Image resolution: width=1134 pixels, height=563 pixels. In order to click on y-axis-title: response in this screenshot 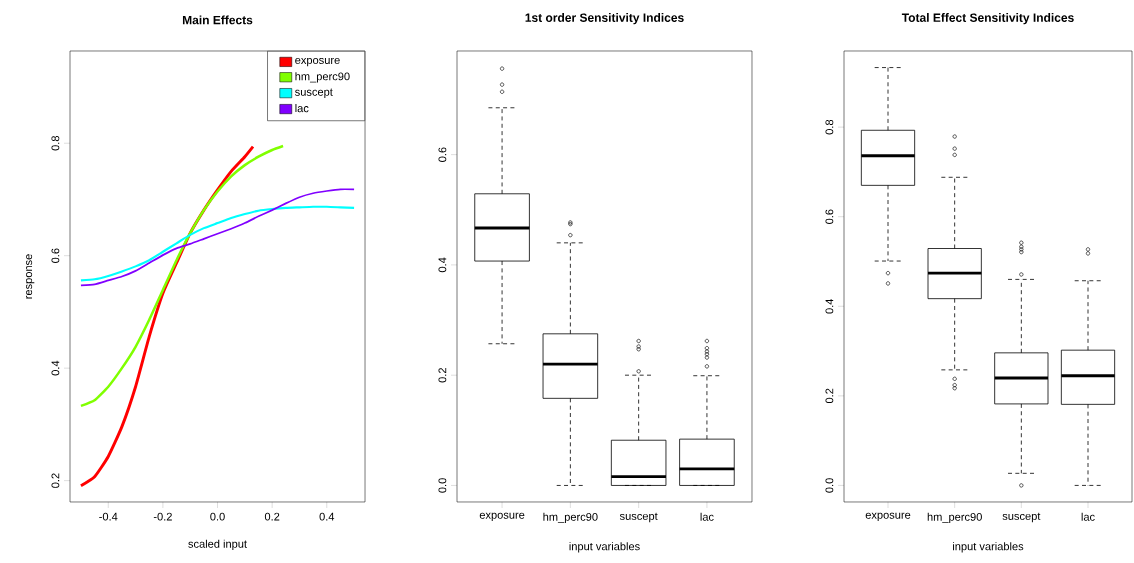, I will do `click(30, 276)`.